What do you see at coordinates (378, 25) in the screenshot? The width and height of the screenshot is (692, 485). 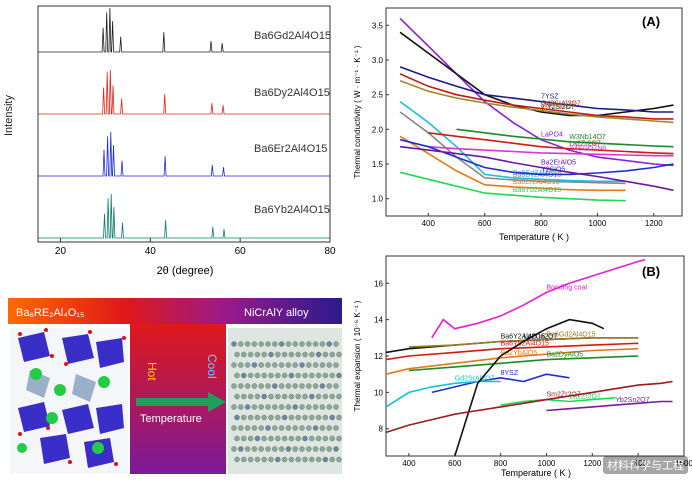 I see `ytick-label: 3.5` at bounding box center [378, 25].